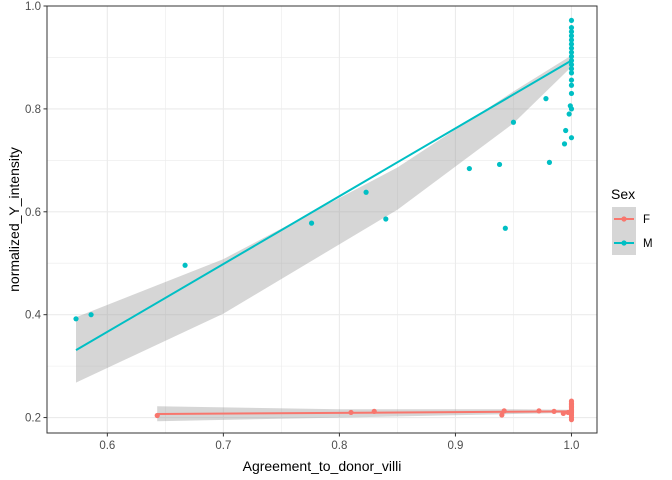 This screenshot has width=672, height=480. Describe the element at coordinates (33, 419) in the screenshot. I see `y-tick-label: 0.2` at that location.